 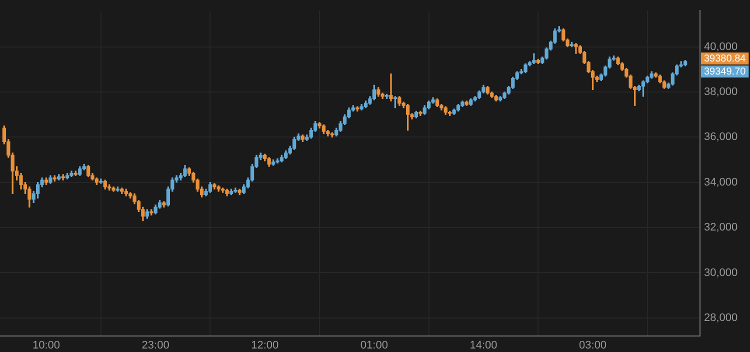 I want to click on y-tick-label: 30,000, so click(x=721, y=272).